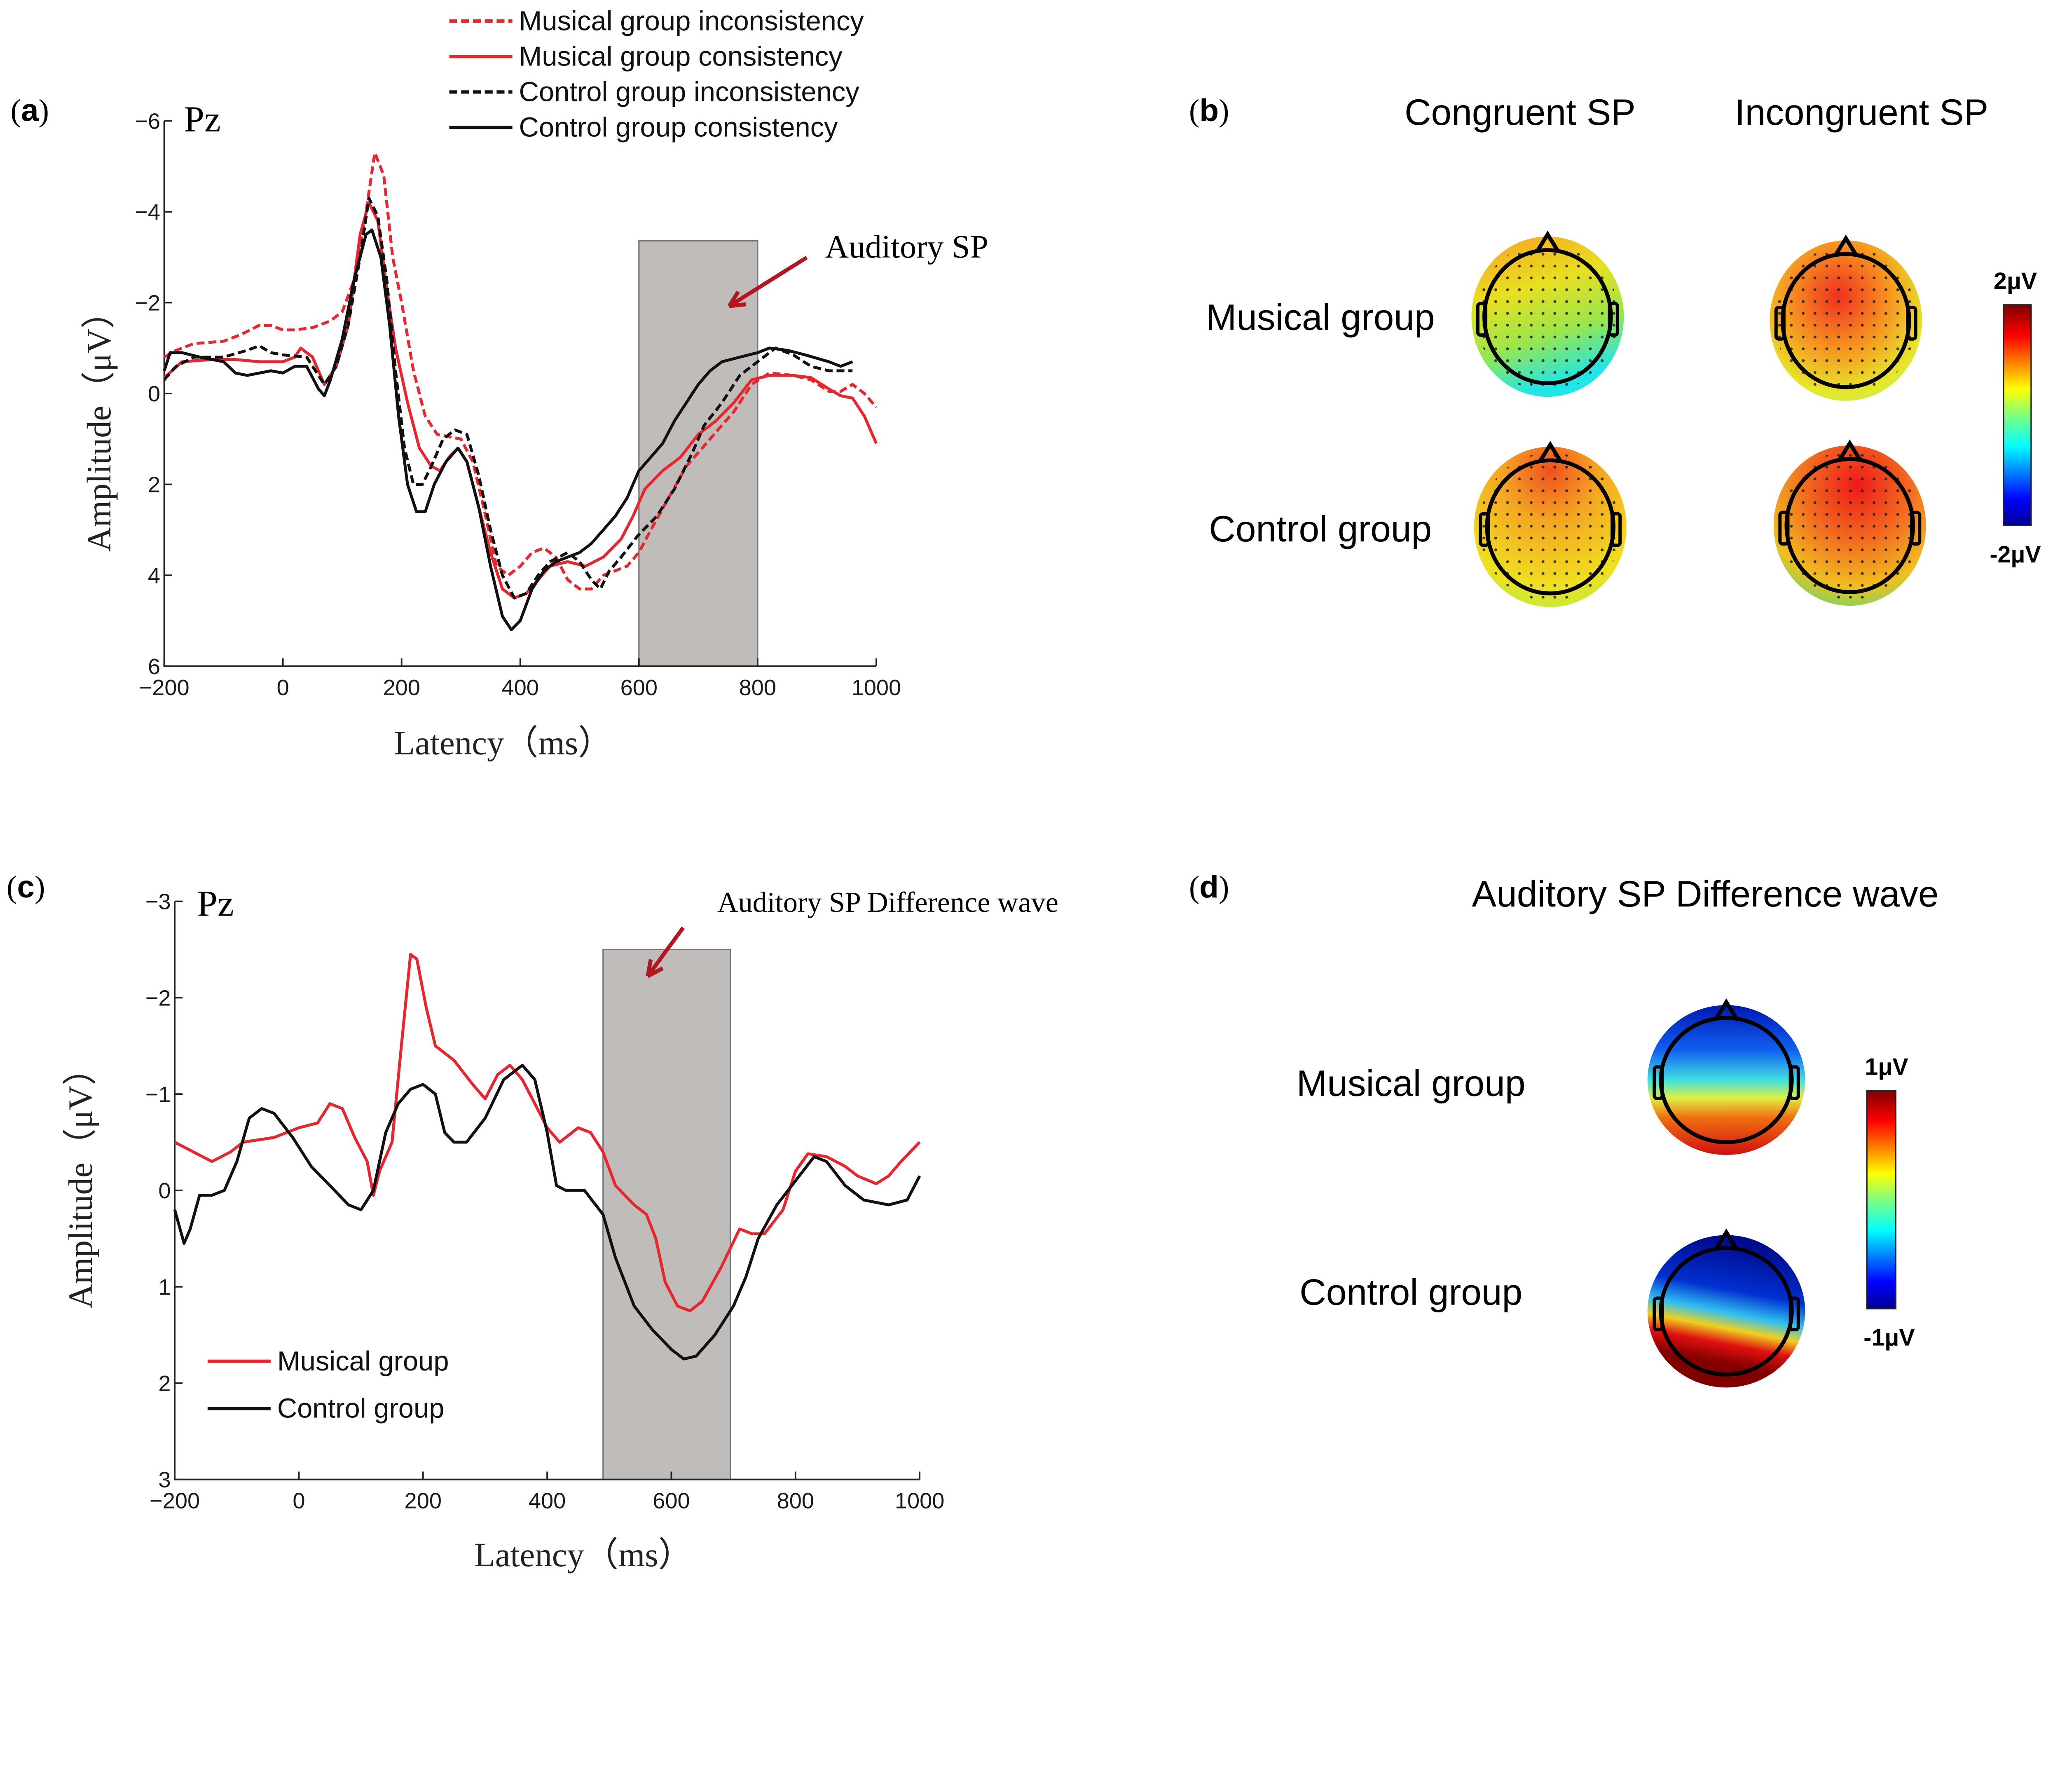 Image resolution: width=2060 pixels, height=1792 pixels. I want to click on y-tick-label: 4, so click(154, 575).